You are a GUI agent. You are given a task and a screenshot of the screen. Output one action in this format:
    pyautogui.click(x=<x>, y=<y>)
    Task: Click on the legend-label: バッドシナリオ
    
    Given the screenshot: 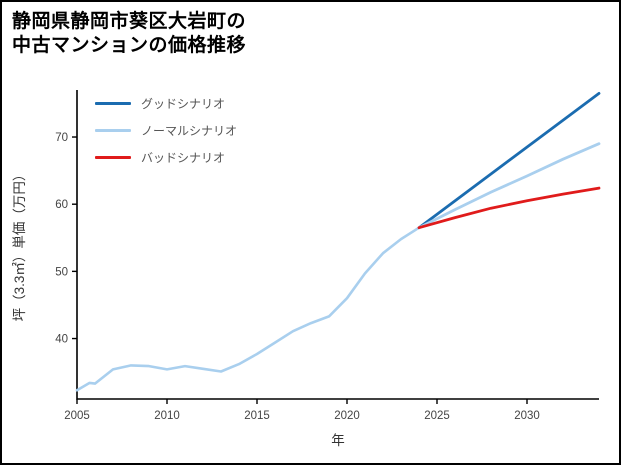 What is the action you would take?
    pyautogui.click(x=183, y=158)
    